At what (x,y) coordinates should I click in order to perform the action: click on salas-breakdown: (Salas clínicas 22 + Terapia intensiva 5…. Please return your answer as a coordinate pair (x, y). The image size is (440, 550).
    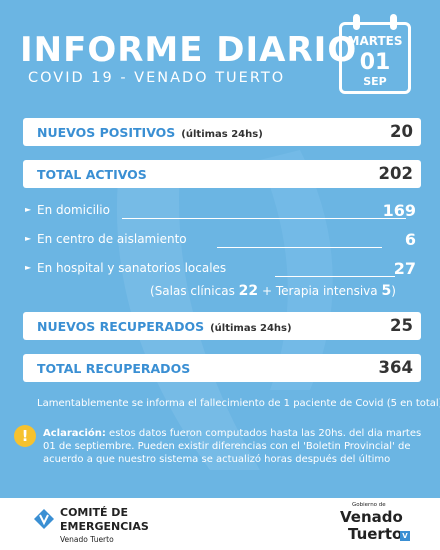
    Looking at the image, I should click on (273, 291).